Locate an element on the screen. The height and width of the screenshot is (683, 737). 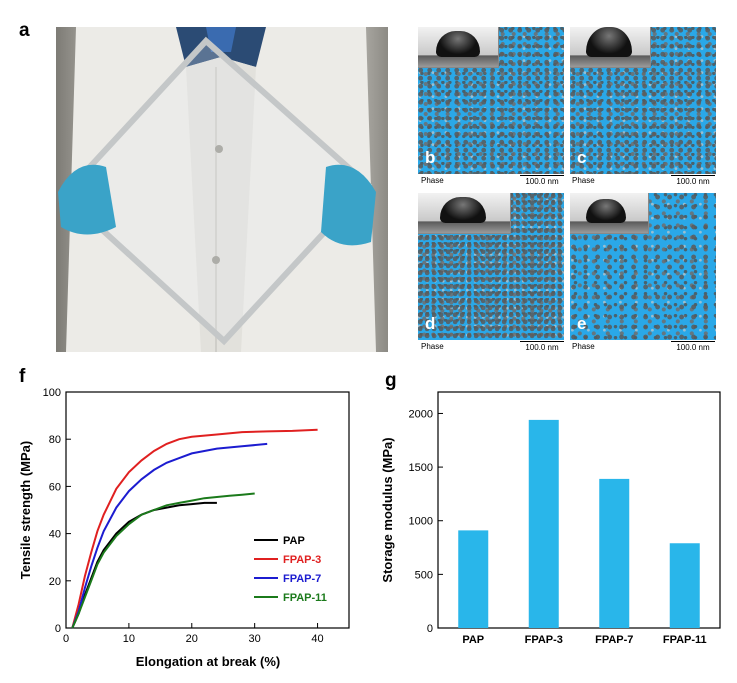
y-tick-label: 2000 is located at coordinates (421, 414).